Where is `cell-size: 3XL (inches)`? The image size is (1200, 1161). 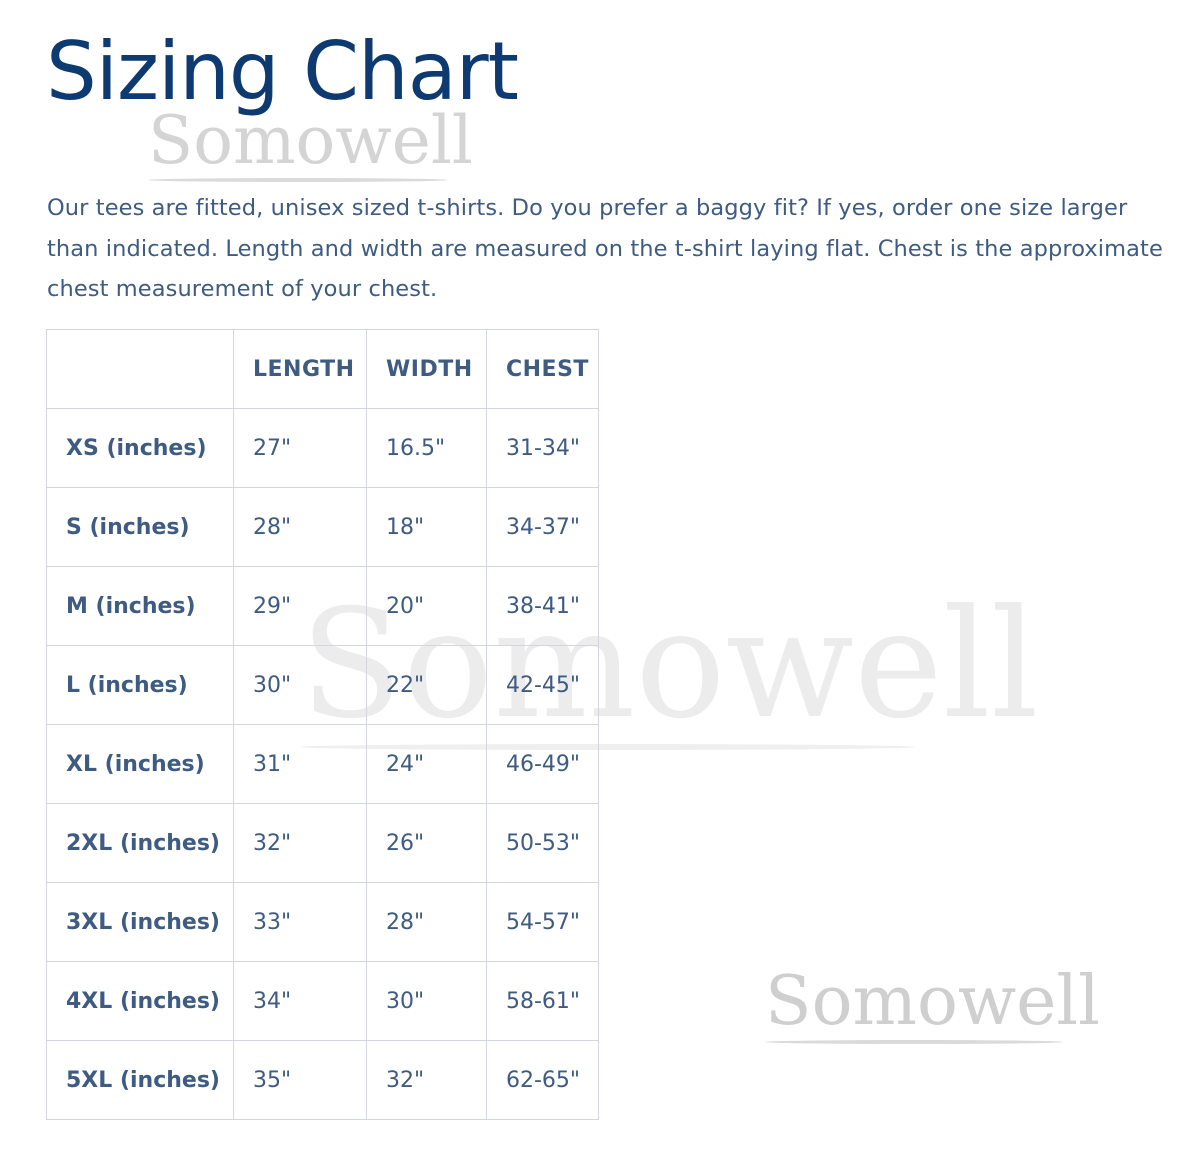 cell-size: 3XL (inches) is located at coordinates (140, 922).